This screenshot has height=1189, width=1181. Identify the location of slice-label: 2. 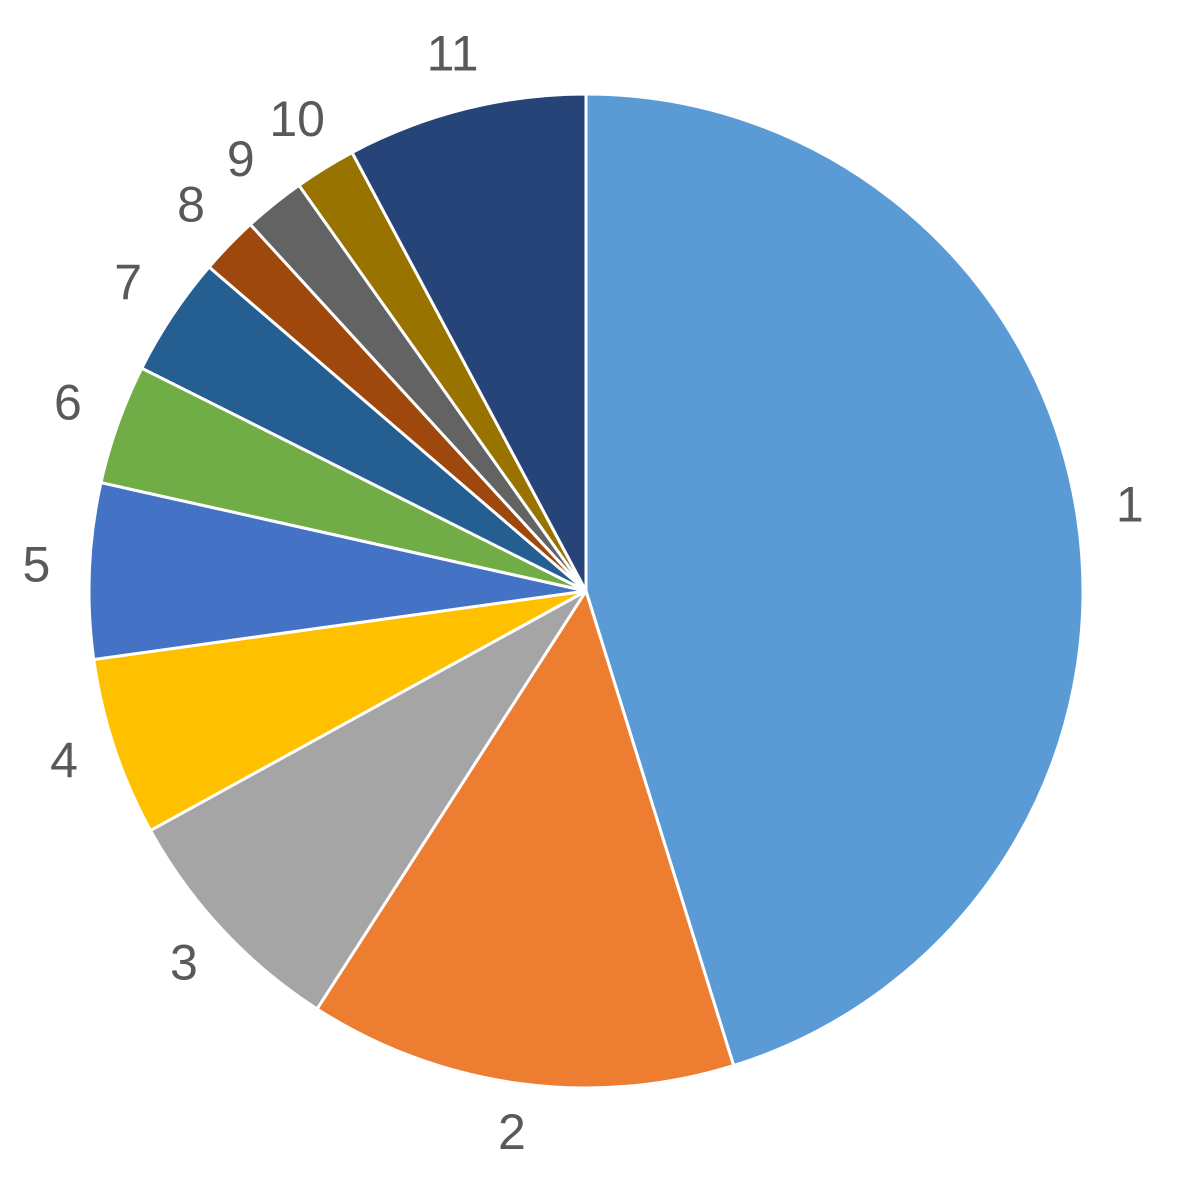
(512, 1132).